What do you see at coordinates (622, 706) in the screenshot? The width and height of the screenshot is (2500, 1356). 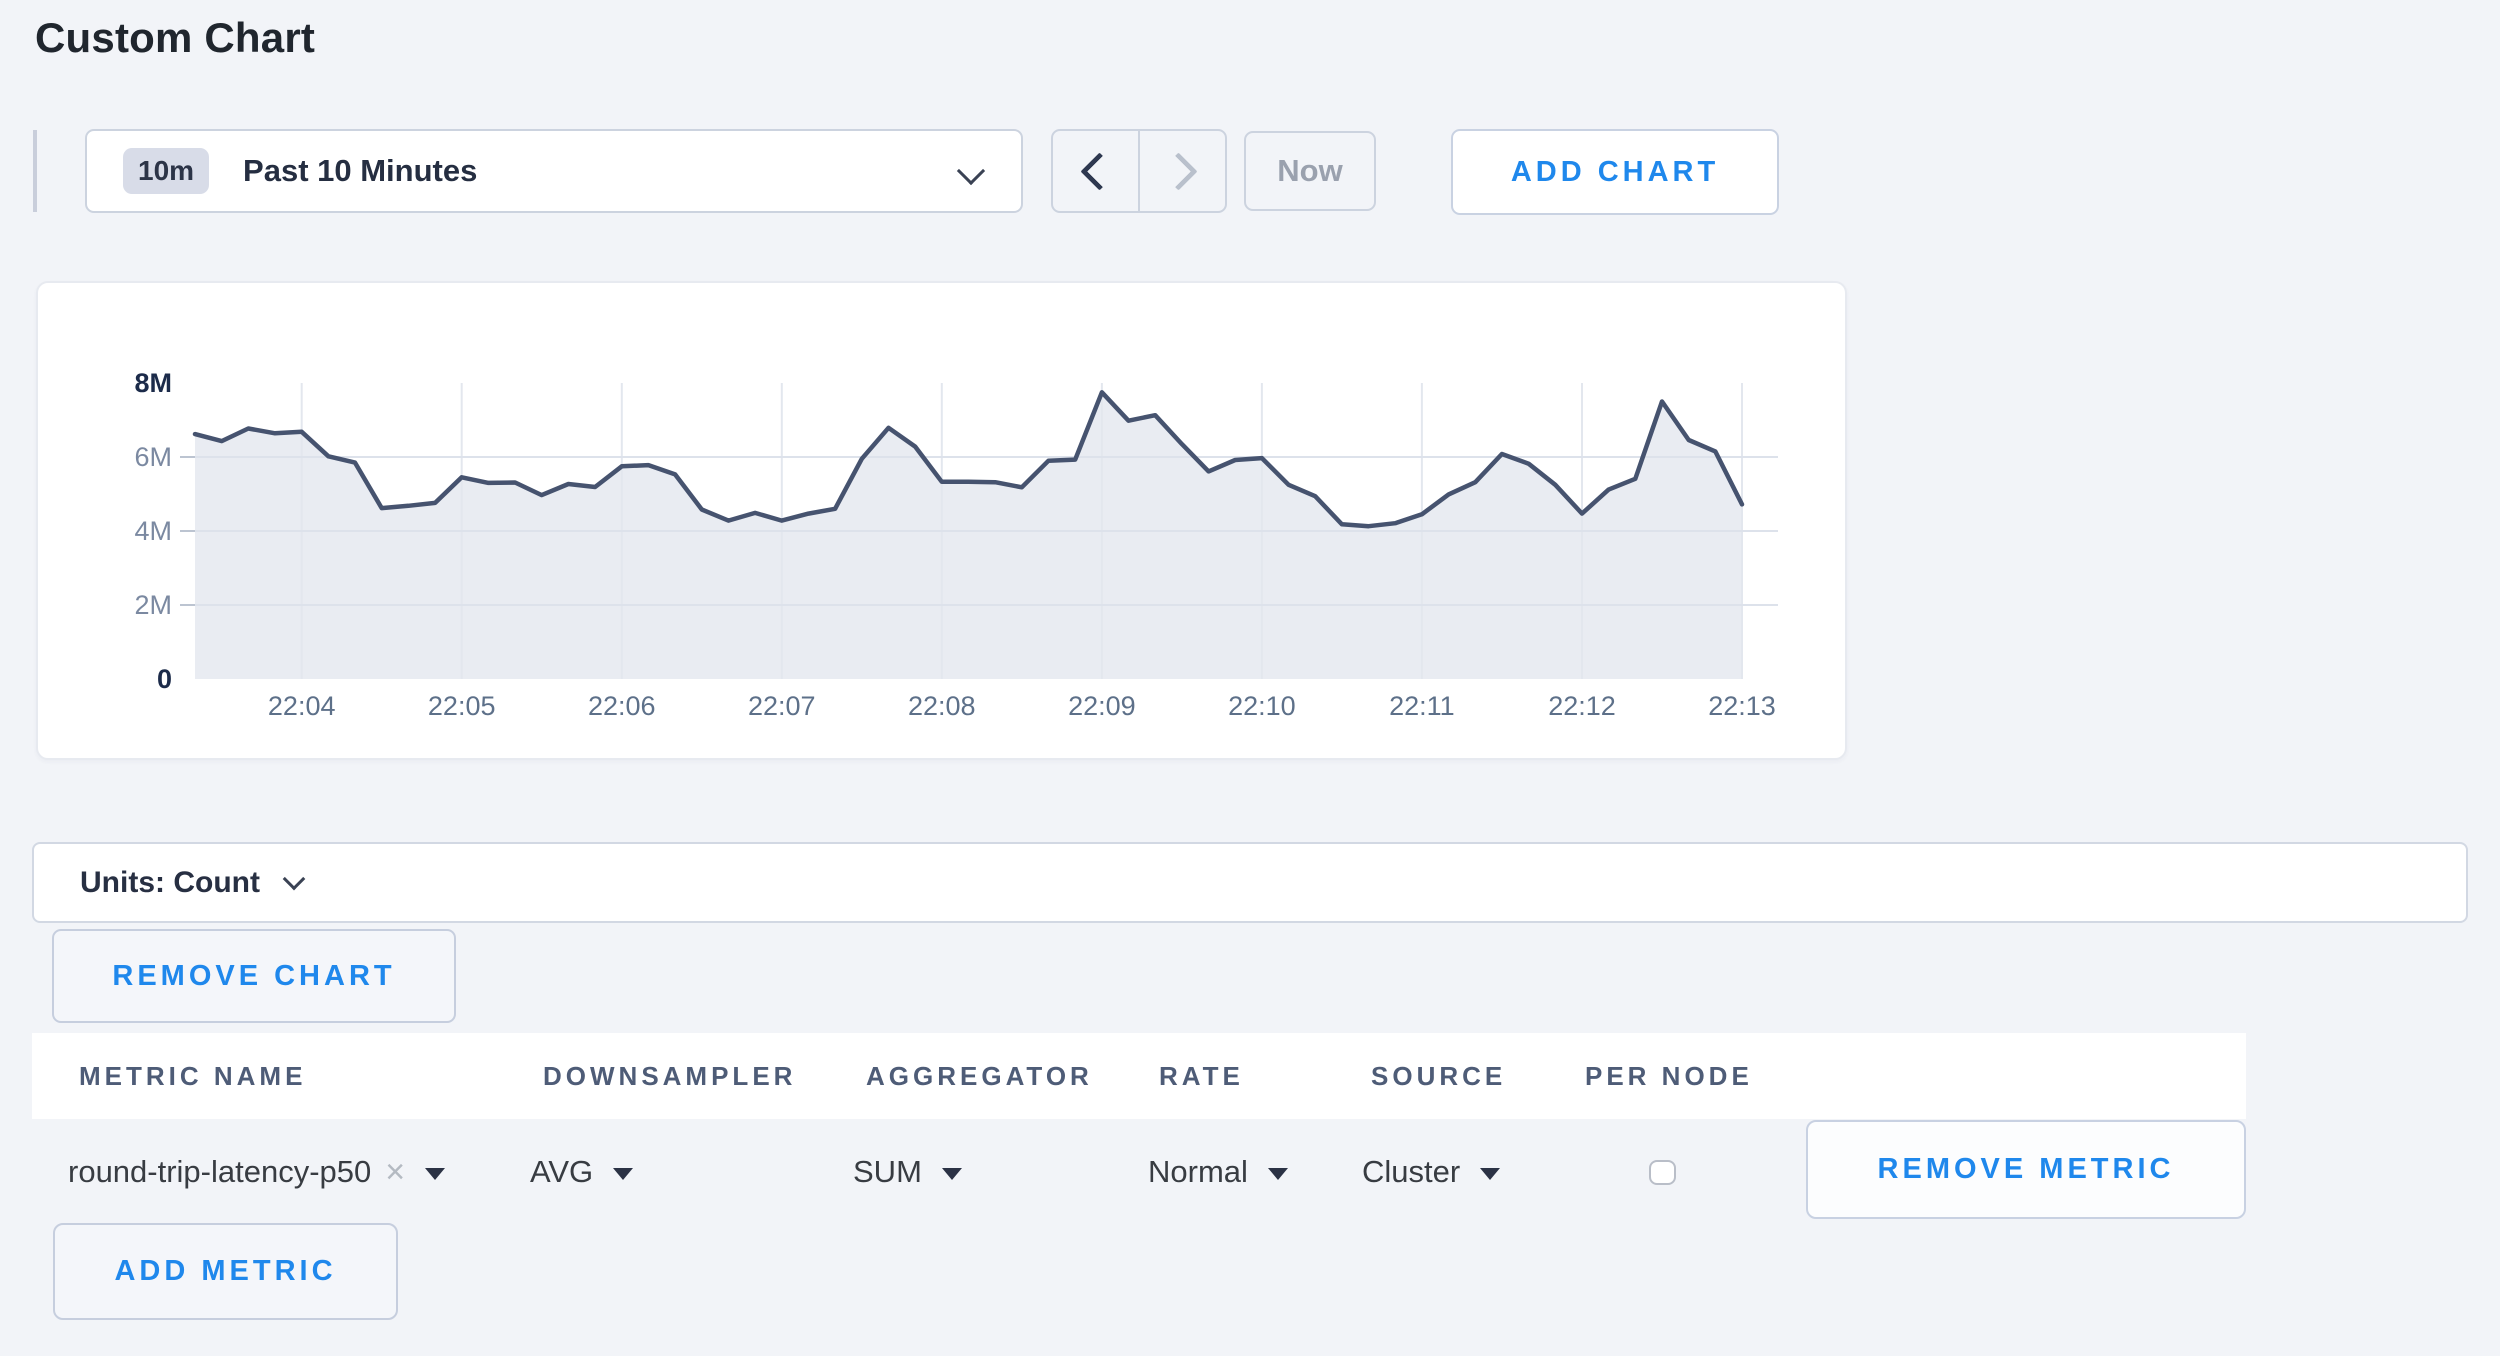 I see `x-tick-label: 22:06` at bounding box center [622, 706].